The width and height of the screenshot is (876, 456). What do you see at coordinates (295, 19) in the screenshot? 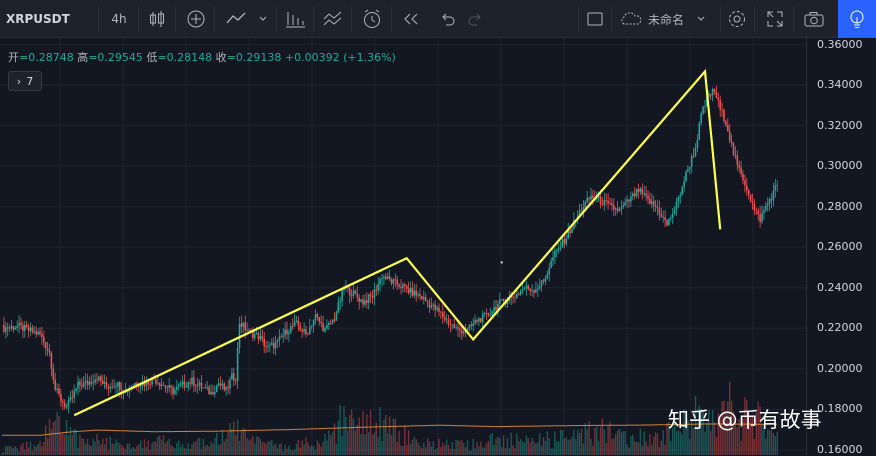
I see `chart-style-button` at bounding box center [295, 19].